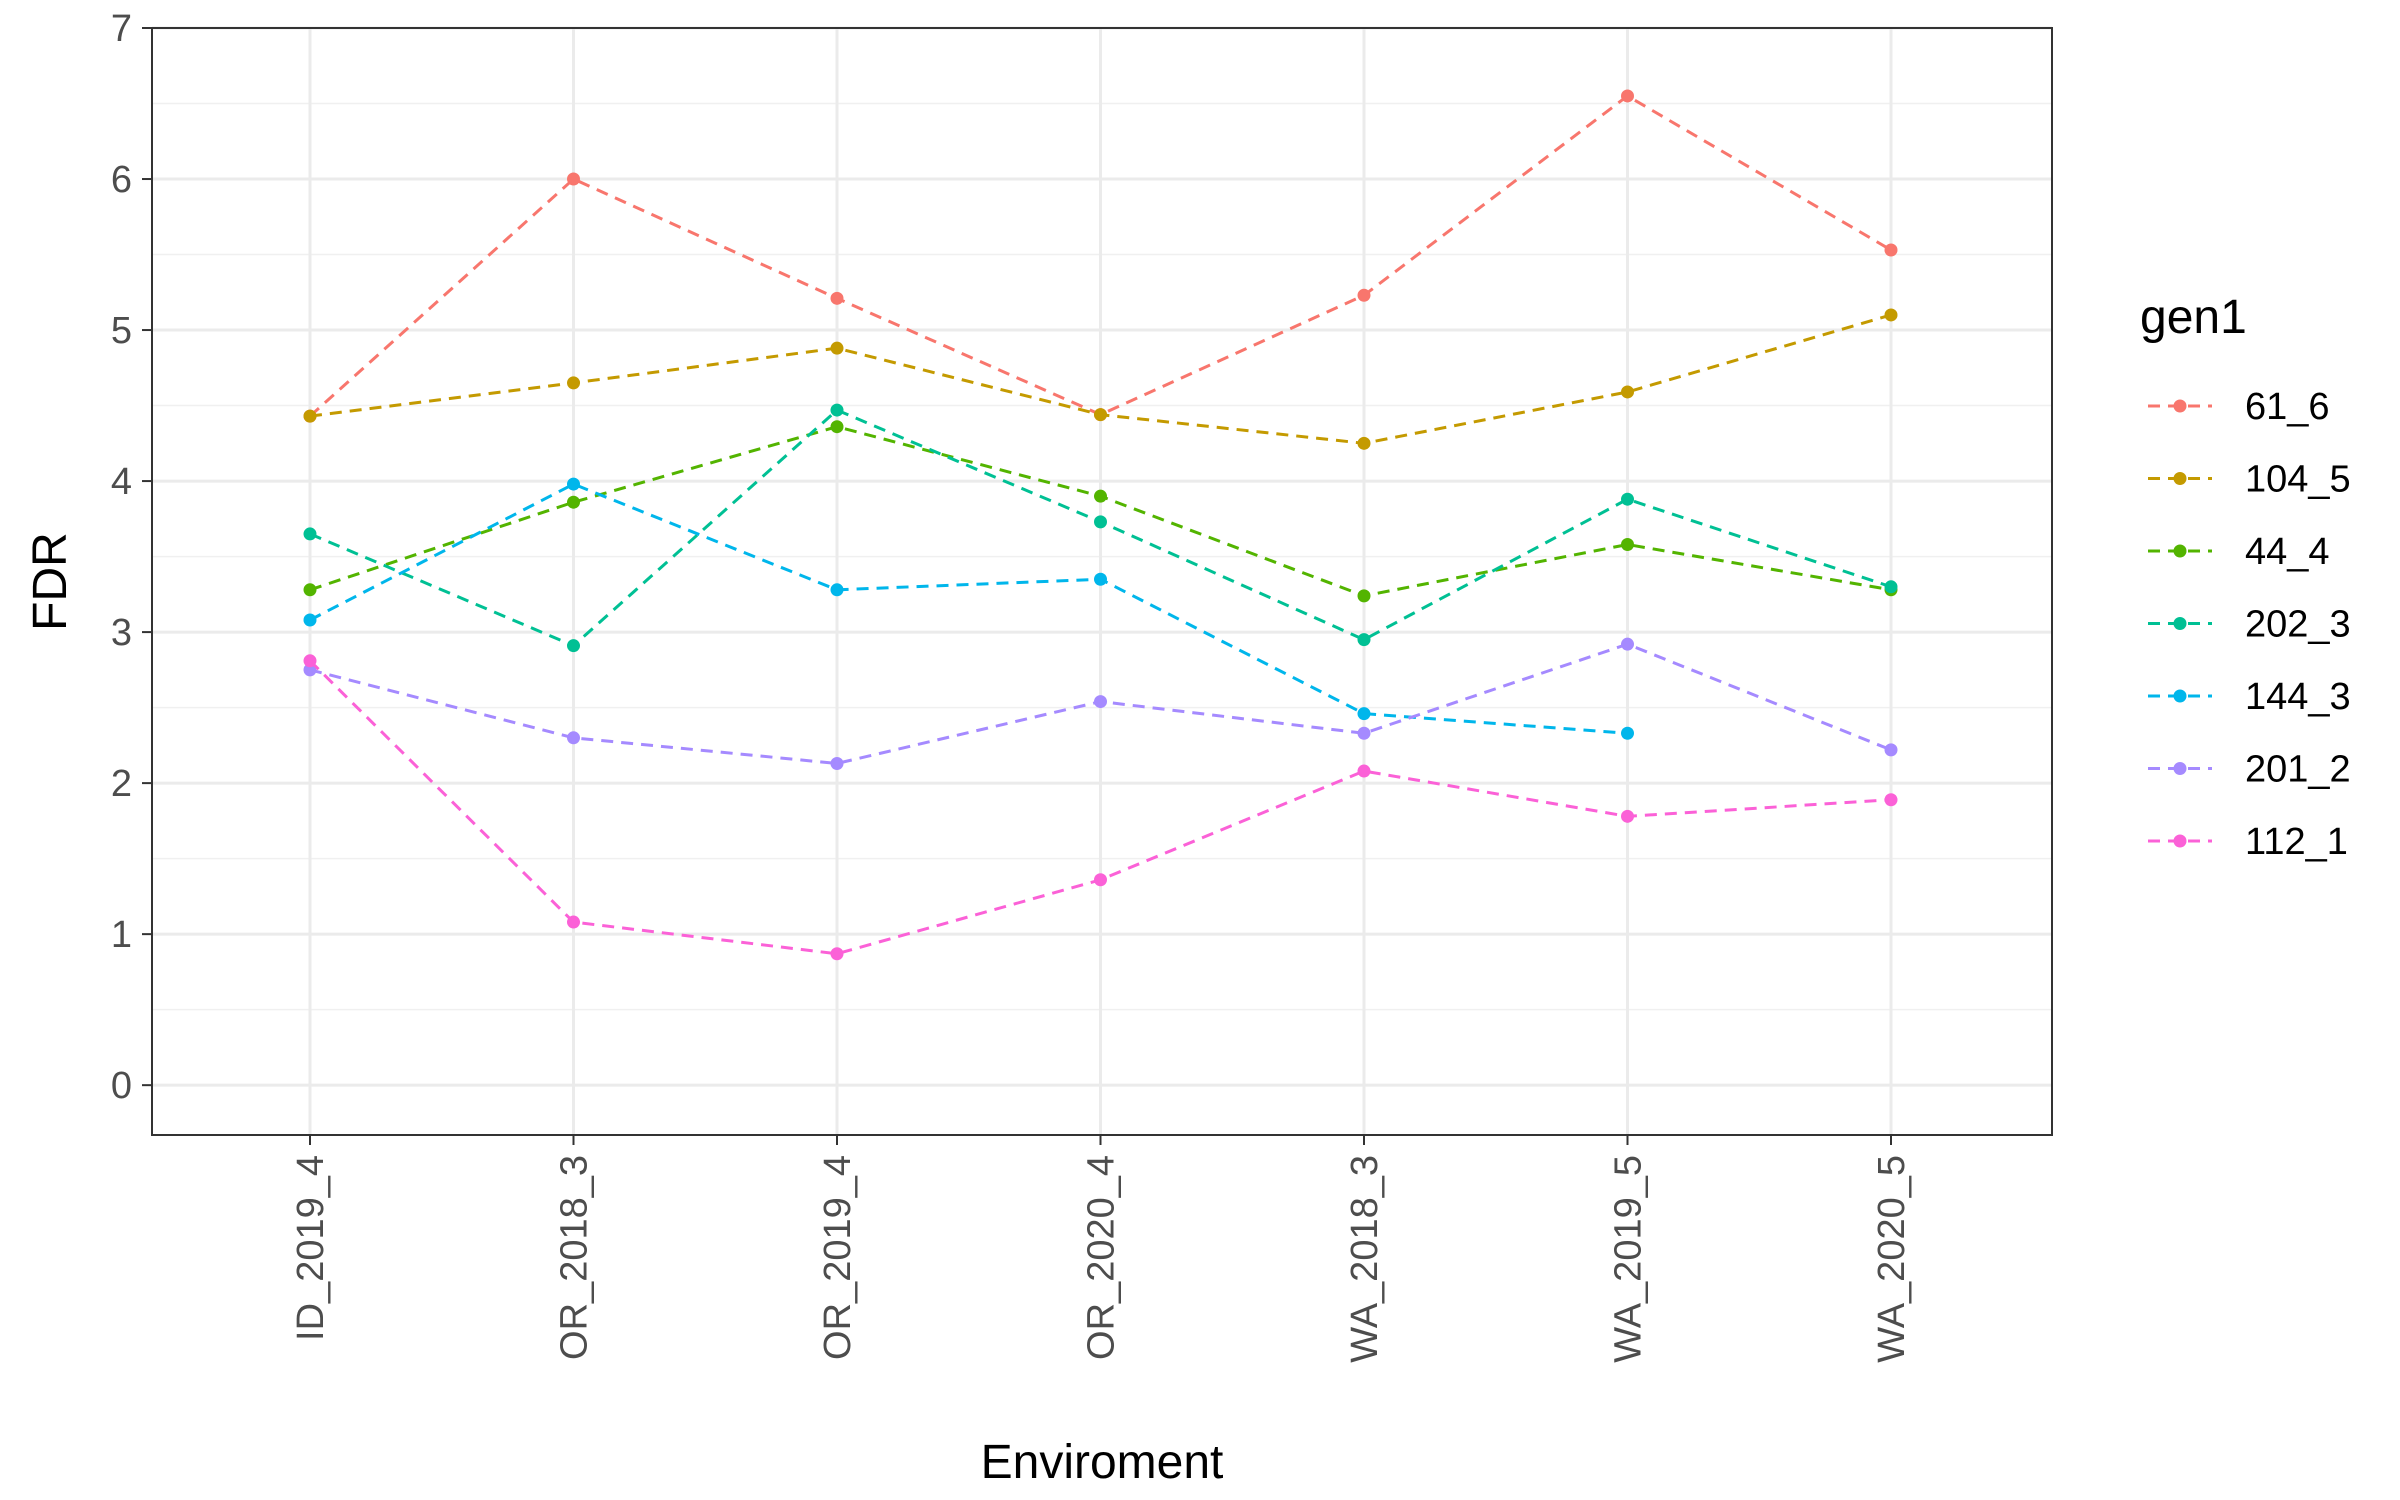 This screenshot has height=1500, width=2400. I want to click on legend-item: 104_5, so click(2249, 480).